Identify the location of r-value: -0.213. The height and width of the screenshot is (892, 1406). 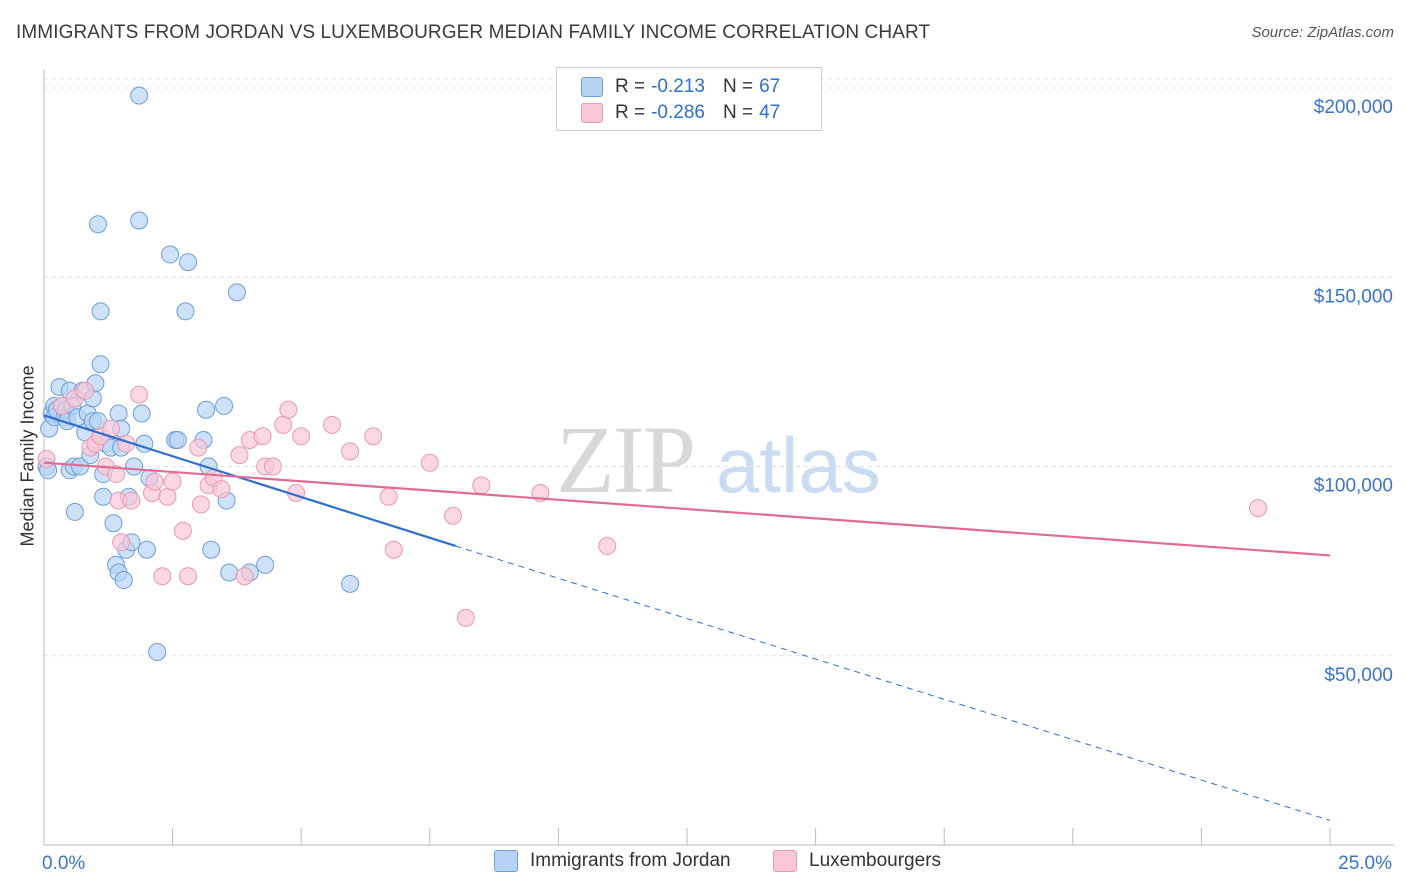
(678, 86).